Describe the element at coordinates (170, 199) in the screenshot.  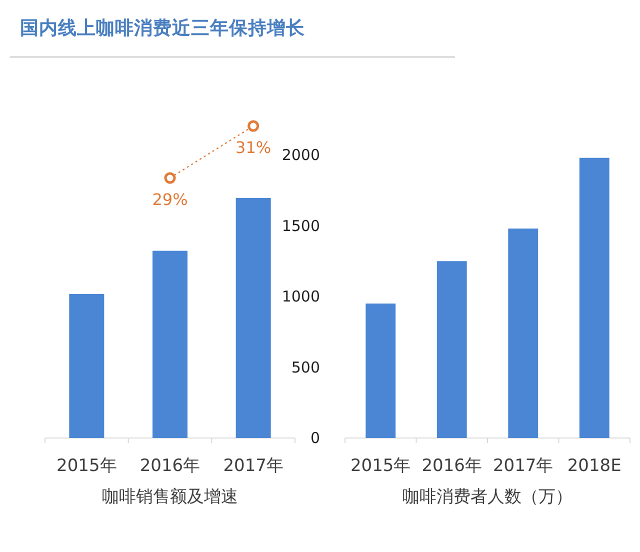
I see `data-label: 29%` at that location.